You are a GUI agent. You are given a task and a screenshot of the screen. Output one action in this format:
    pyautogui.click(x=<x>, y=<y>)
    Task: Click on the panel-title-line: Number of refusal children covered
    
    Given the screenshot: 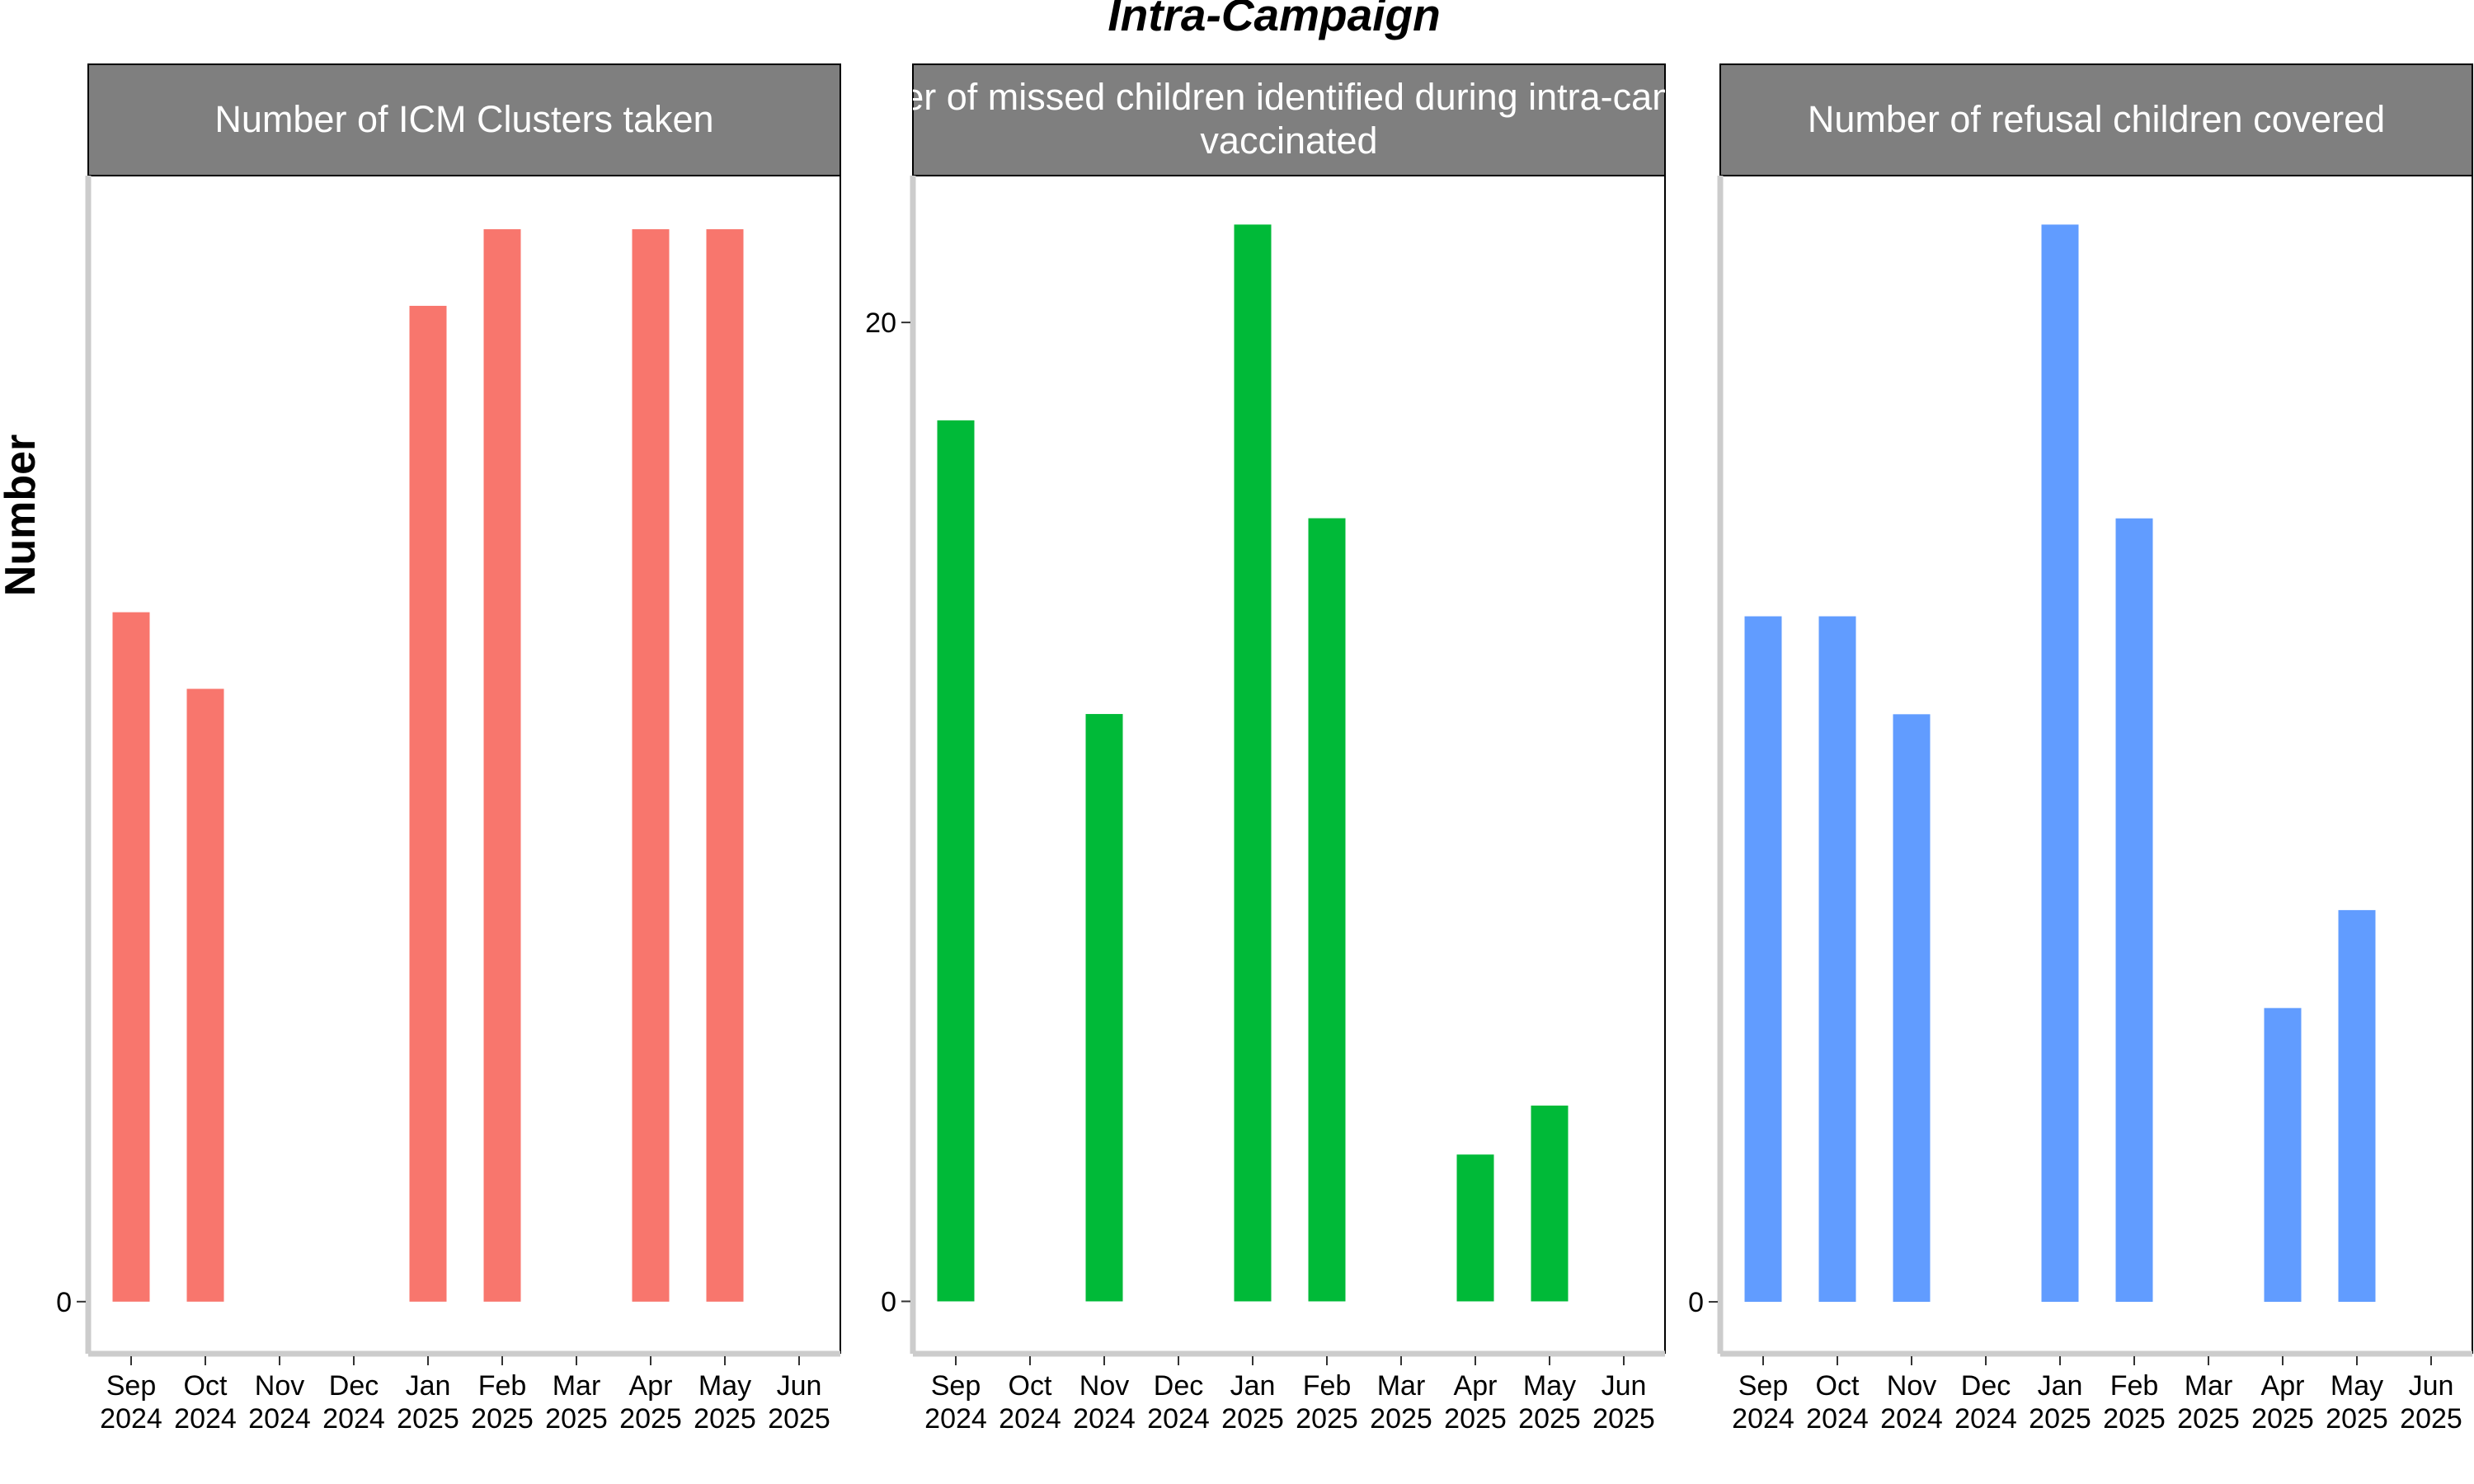 What is the action you would take?
    pyautogui.click(x=2096, y=119)
    